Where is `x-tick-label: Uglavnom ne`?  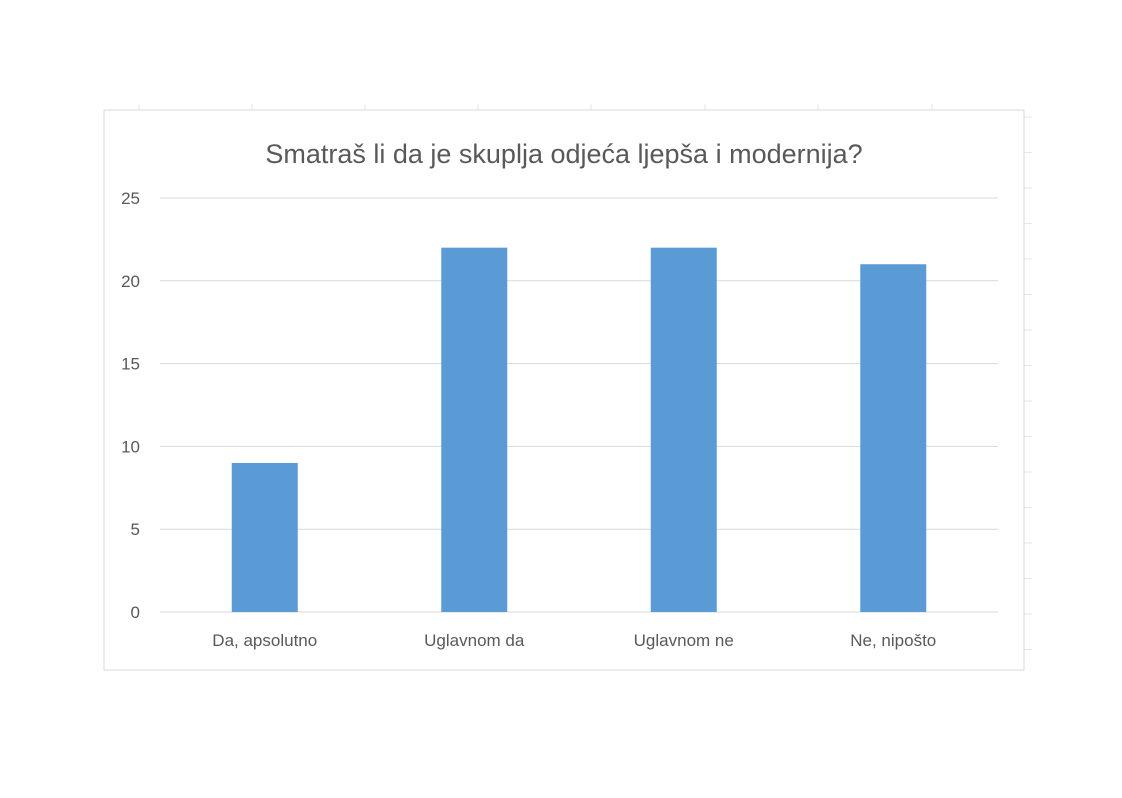 x-tick-label: Uglavnom ne is located at coordinates (684, 640).